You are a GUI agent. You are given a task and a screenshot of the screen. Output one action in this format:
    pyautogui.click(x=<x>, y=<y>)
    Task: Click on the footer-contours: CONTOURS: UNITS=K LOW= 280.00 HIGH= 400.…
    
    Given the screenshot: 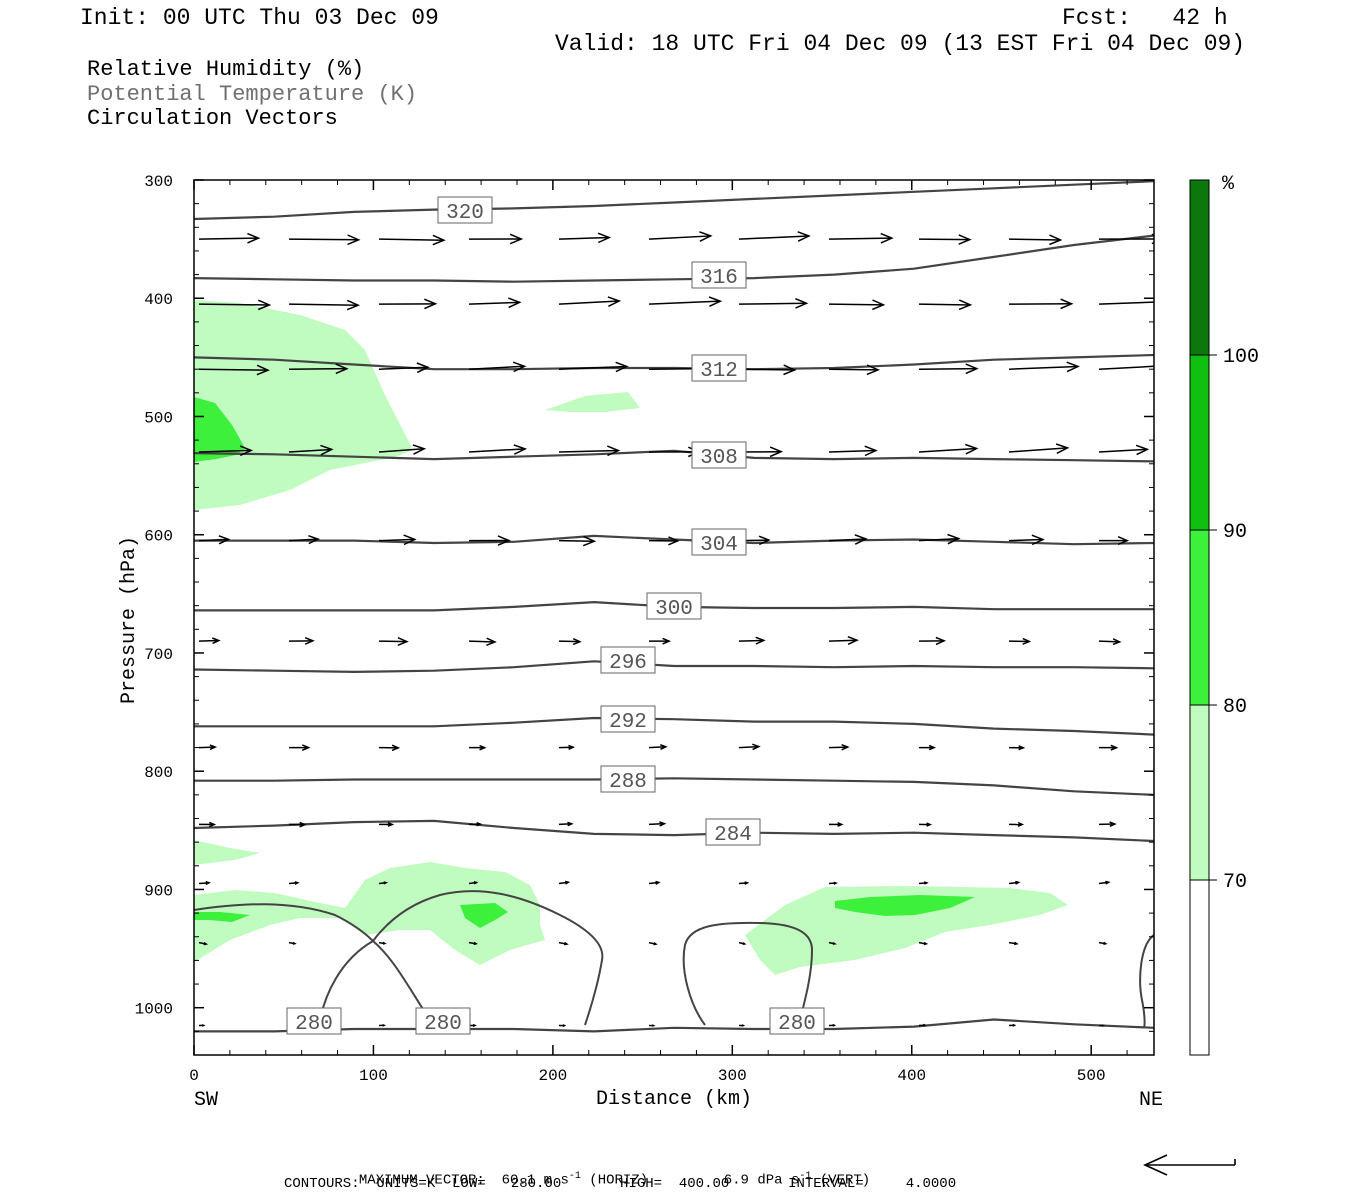 What is the action you would take?
    pyautogui.click(x=620, y=1184)
    